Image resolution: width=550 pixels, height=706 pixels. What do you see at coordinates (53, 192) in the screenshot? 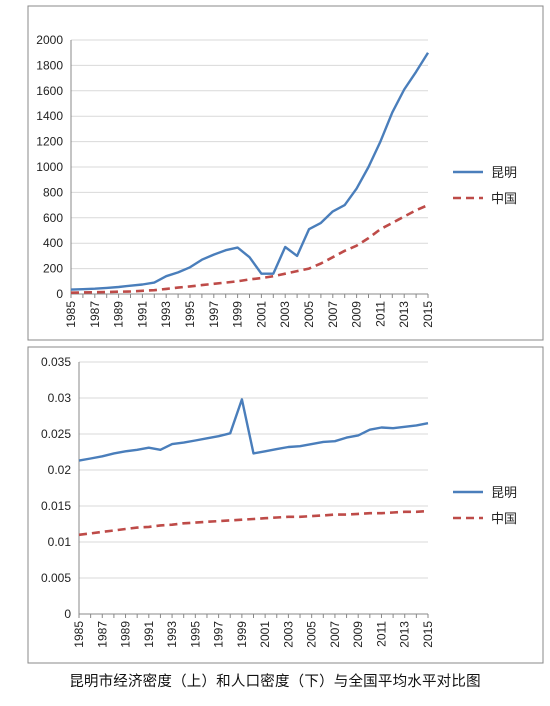
I see `y-tick-label: 800` at bounding box center [53, 192].